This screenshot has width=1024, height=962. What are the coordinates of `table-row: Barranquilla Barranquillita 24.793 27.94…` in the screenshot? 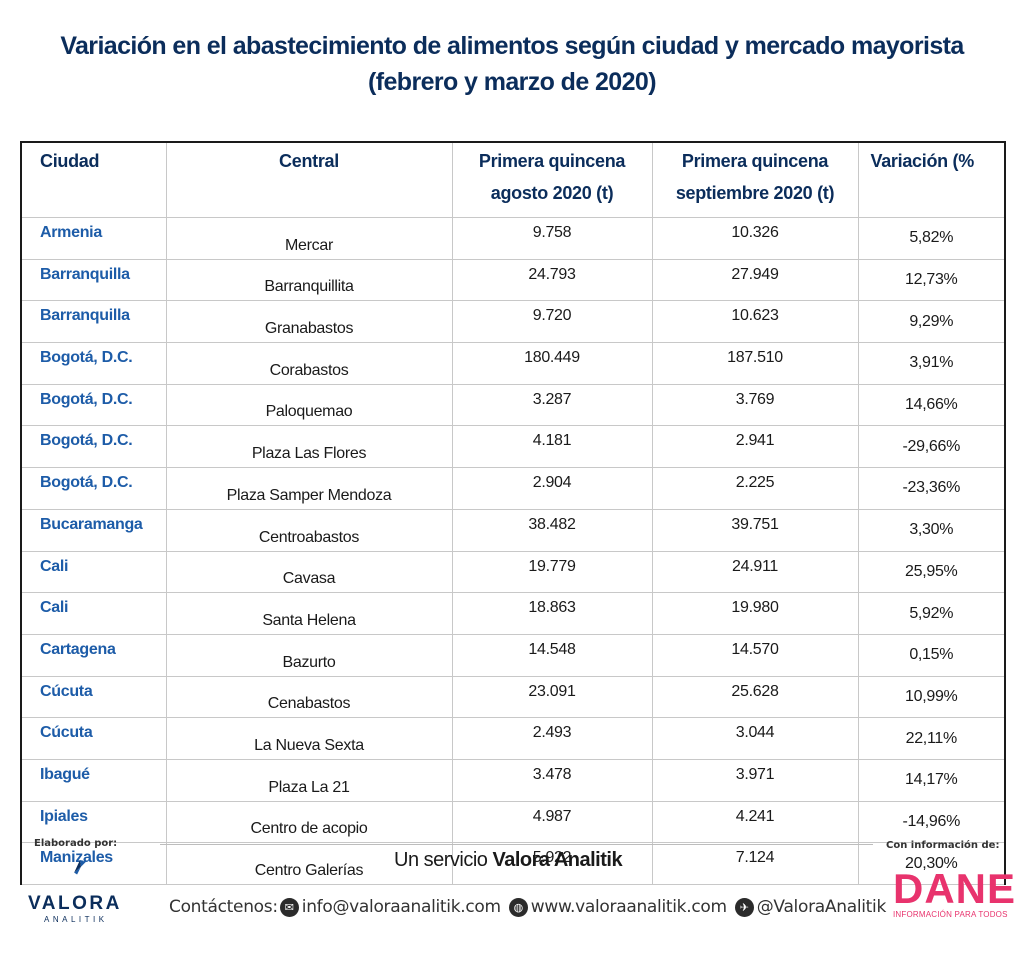 It's located at (513, 280).